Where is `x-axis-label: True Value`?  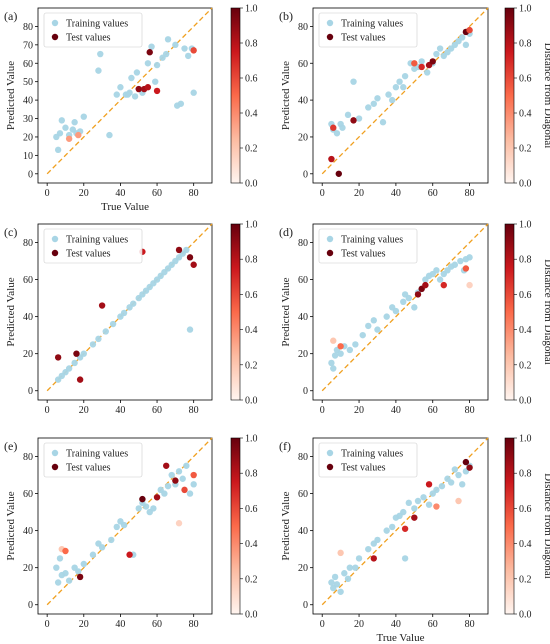 x-axis-label: True Value is located at coordinates (125, 207).